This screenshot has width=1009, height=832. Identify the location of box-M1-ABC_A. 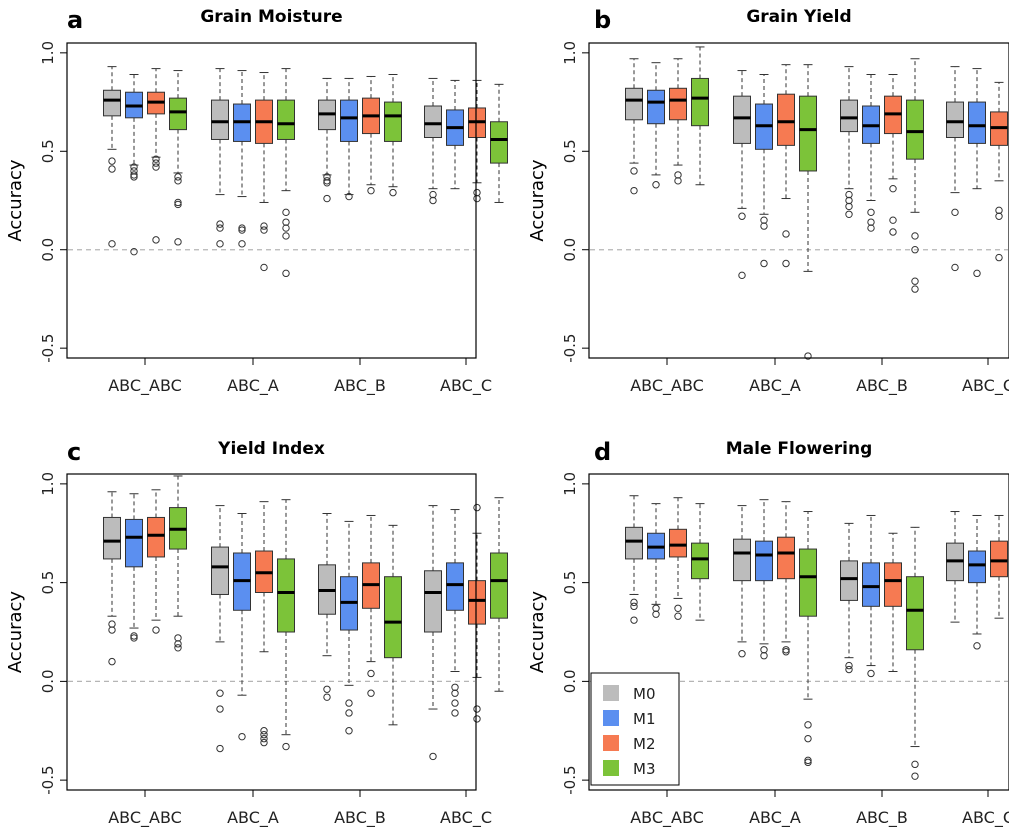
(764, 171).